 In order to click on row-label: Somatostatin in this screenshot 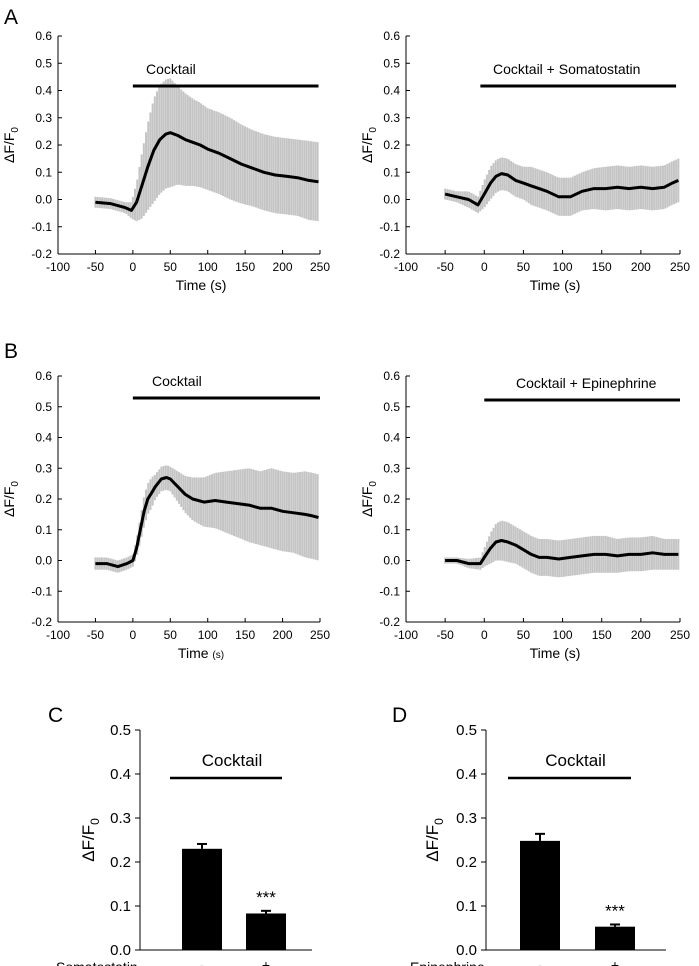, I will do `click(97, 962)`.